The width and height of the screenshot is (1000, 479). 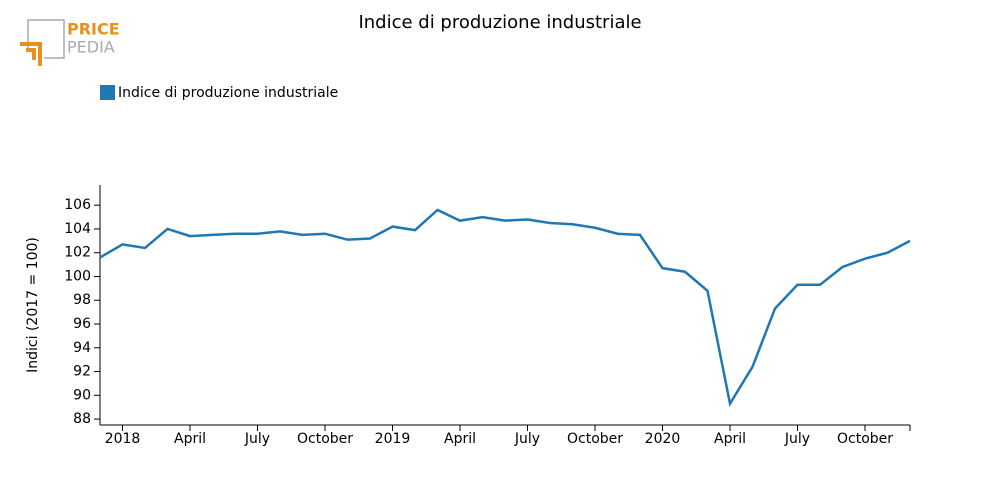 I want to click on x-tick-label: 2019, so click(x=393, y=439).